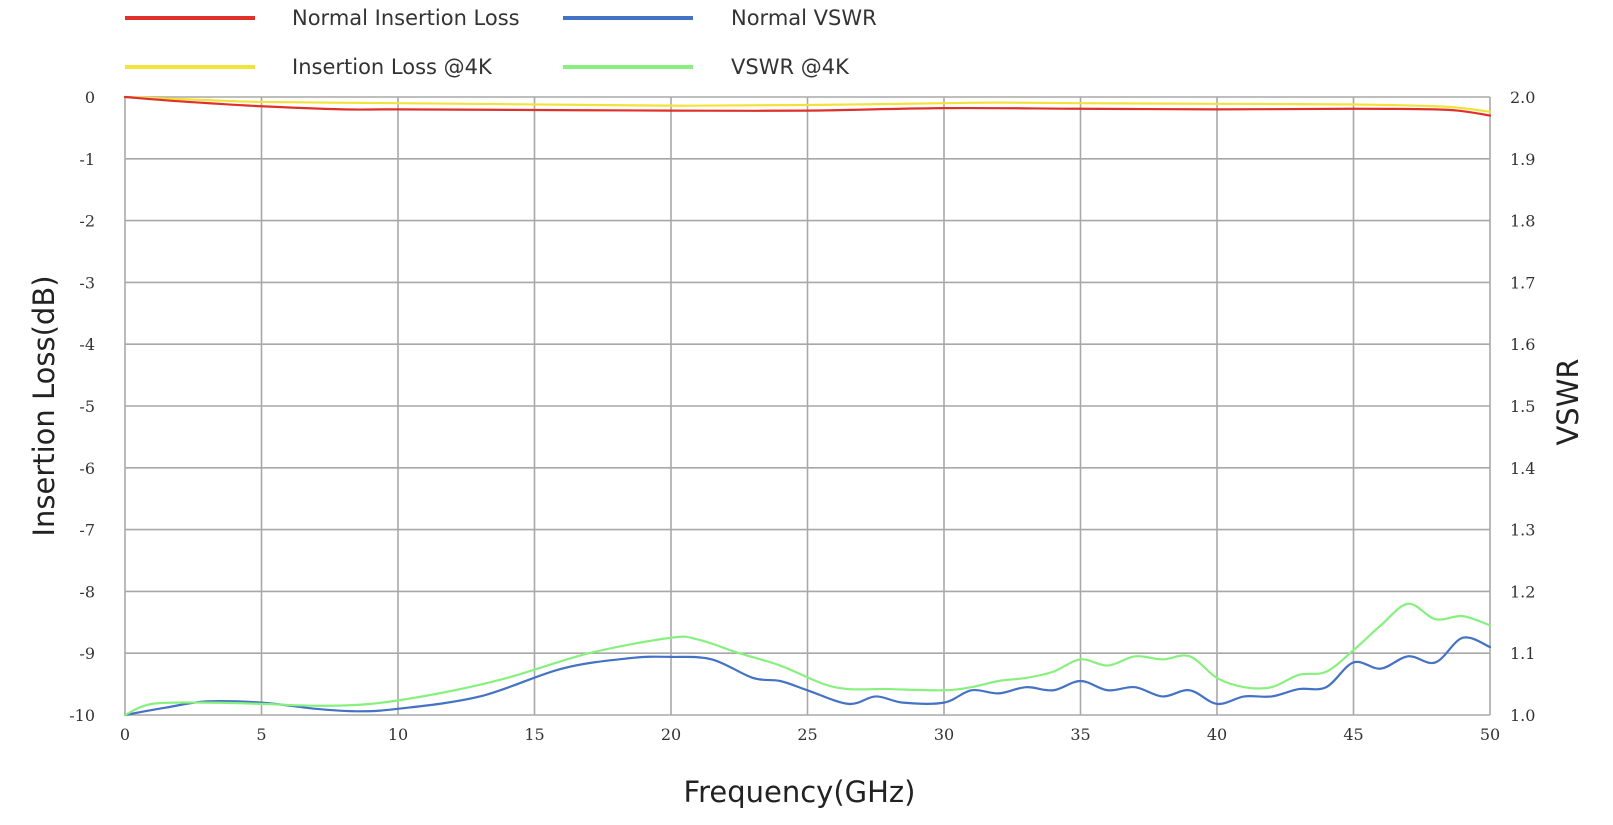  I want to click on y-left-tick-label: -9, so click(87, 653).